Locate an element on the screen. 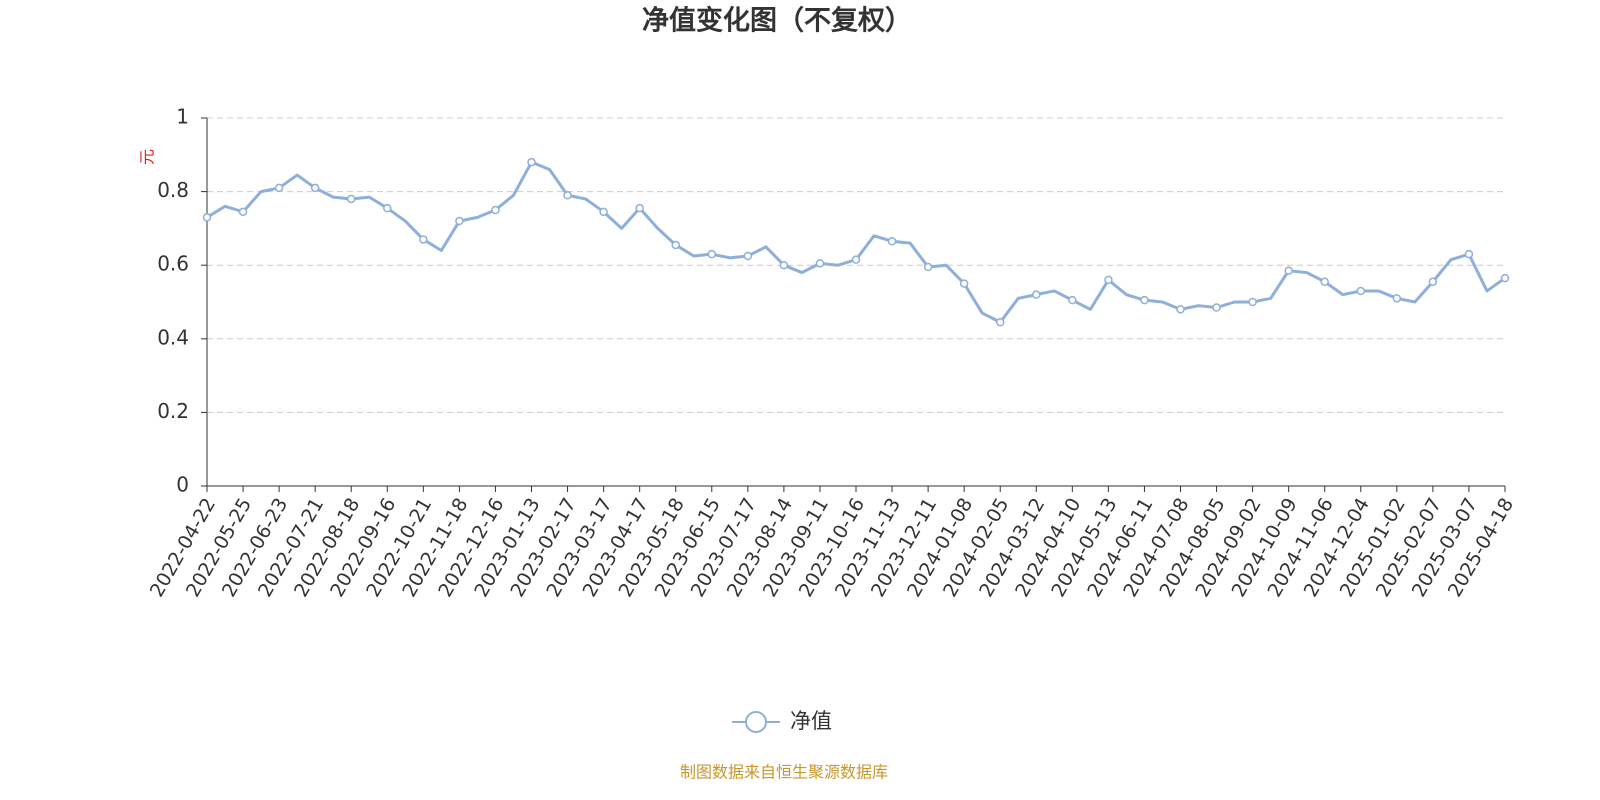 This screenshot has width=1600, height=800. y-axis-label: 元 is located at coordinates (147, 157).